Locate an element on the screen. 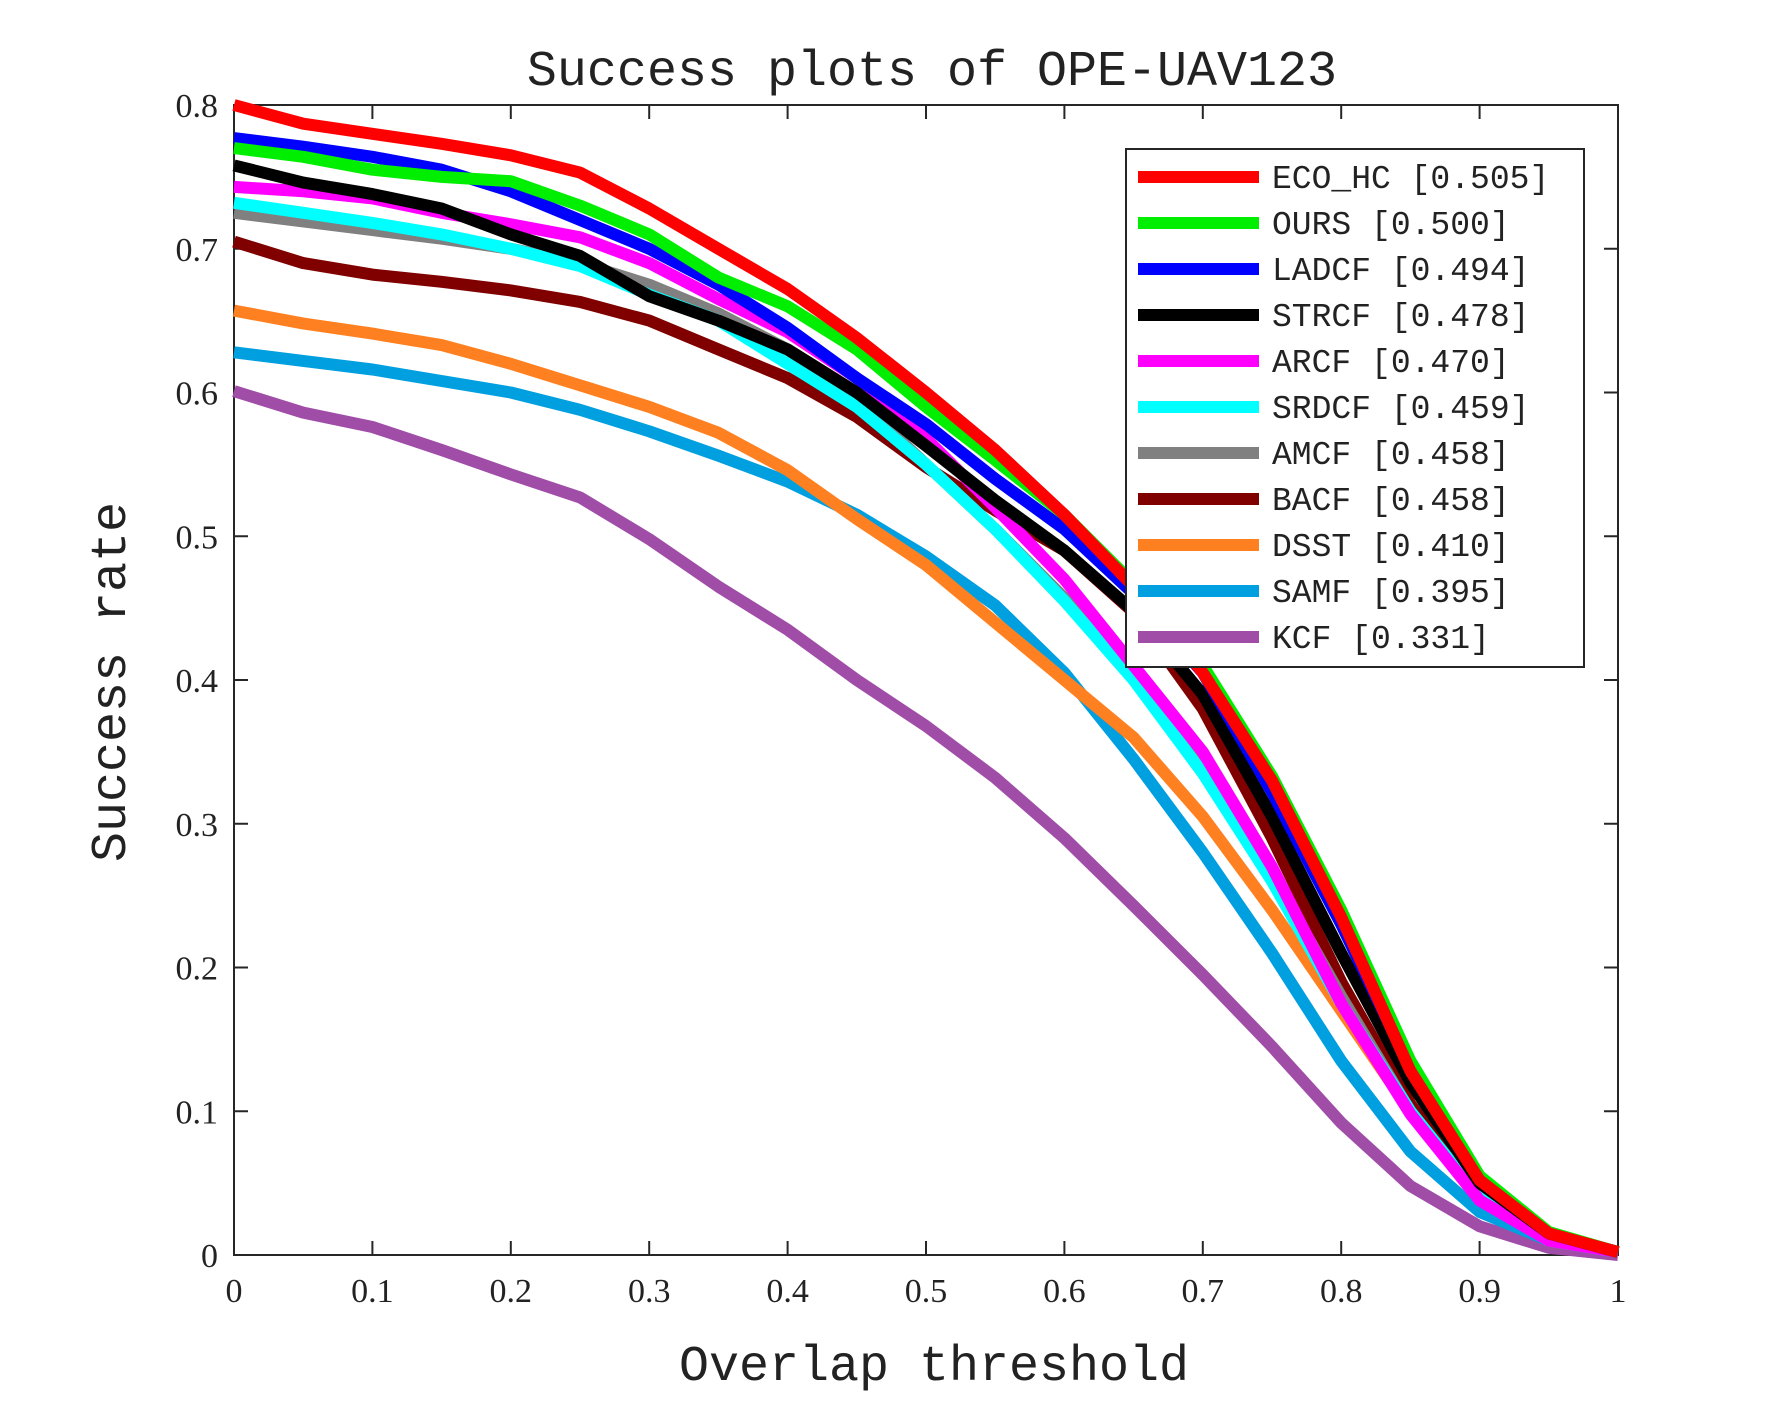  y-tick-label: 0 is located at coordinates (209, 1256).